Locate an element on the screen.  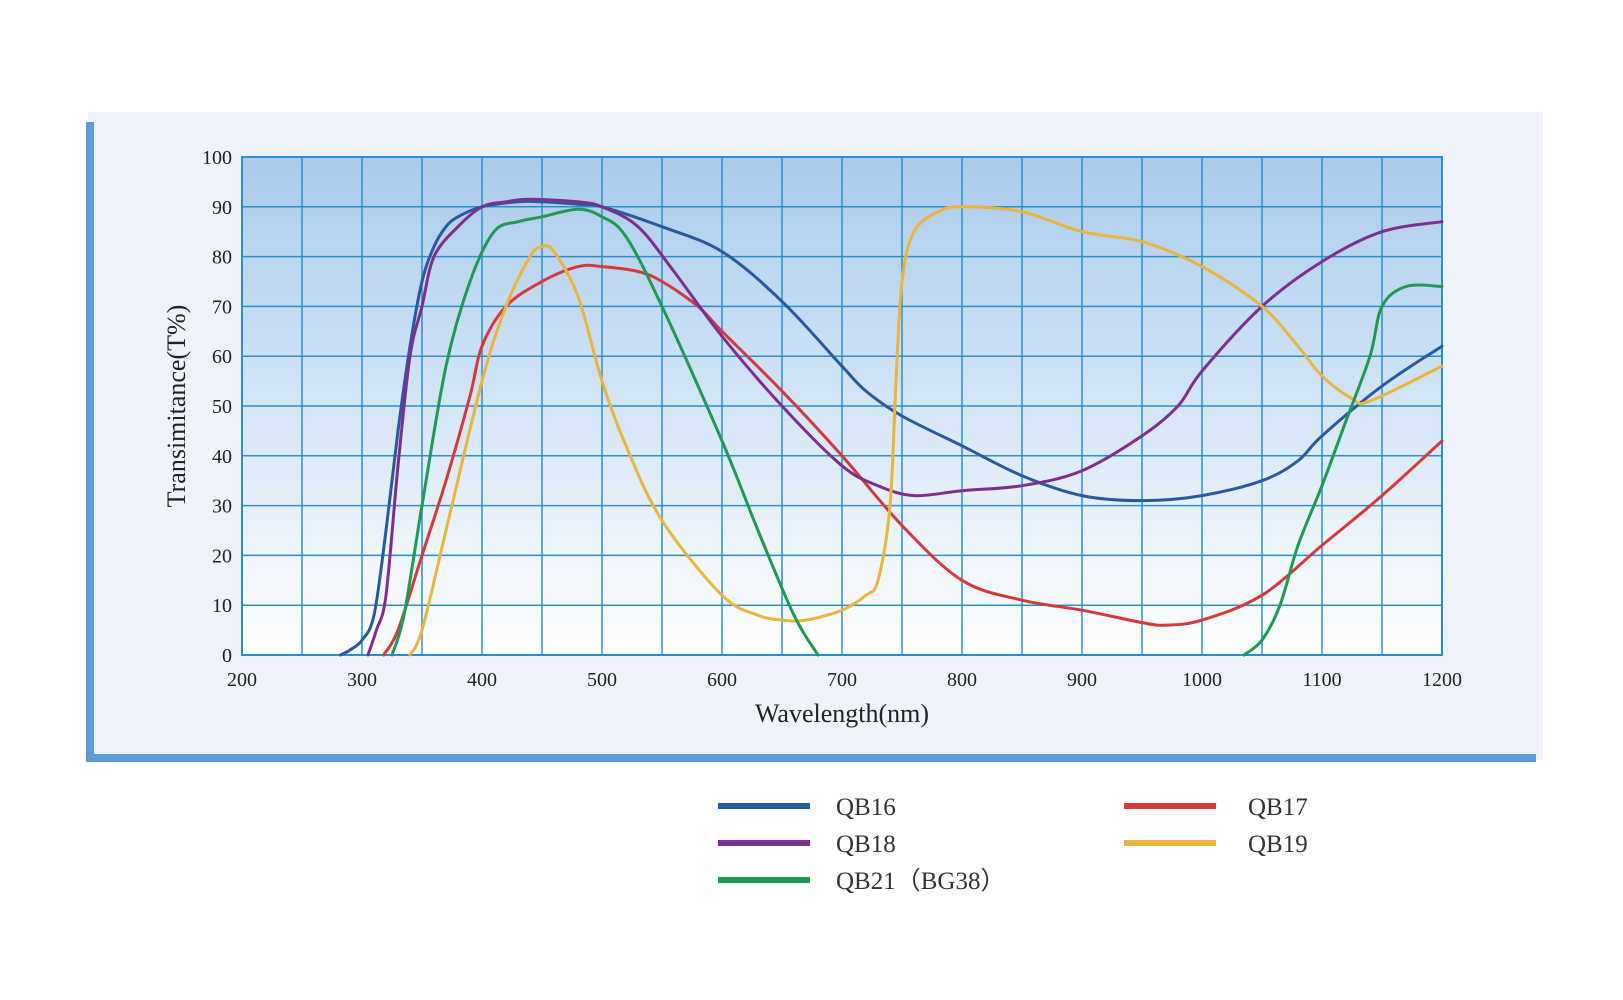
x-tick-label: 900 is located at coordinates (1082, 680).